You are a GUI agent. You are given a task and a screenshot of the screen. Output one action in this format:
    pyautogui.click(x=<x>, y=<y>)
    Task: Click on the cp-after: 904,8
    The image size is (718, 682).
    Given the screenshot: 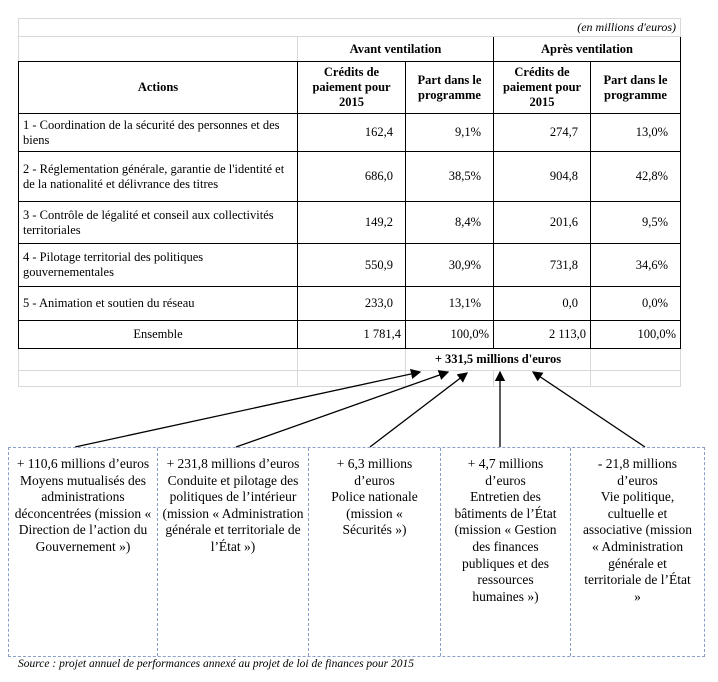 What is the action you would take?
    pyautogui.click(x=542, y=176)
    